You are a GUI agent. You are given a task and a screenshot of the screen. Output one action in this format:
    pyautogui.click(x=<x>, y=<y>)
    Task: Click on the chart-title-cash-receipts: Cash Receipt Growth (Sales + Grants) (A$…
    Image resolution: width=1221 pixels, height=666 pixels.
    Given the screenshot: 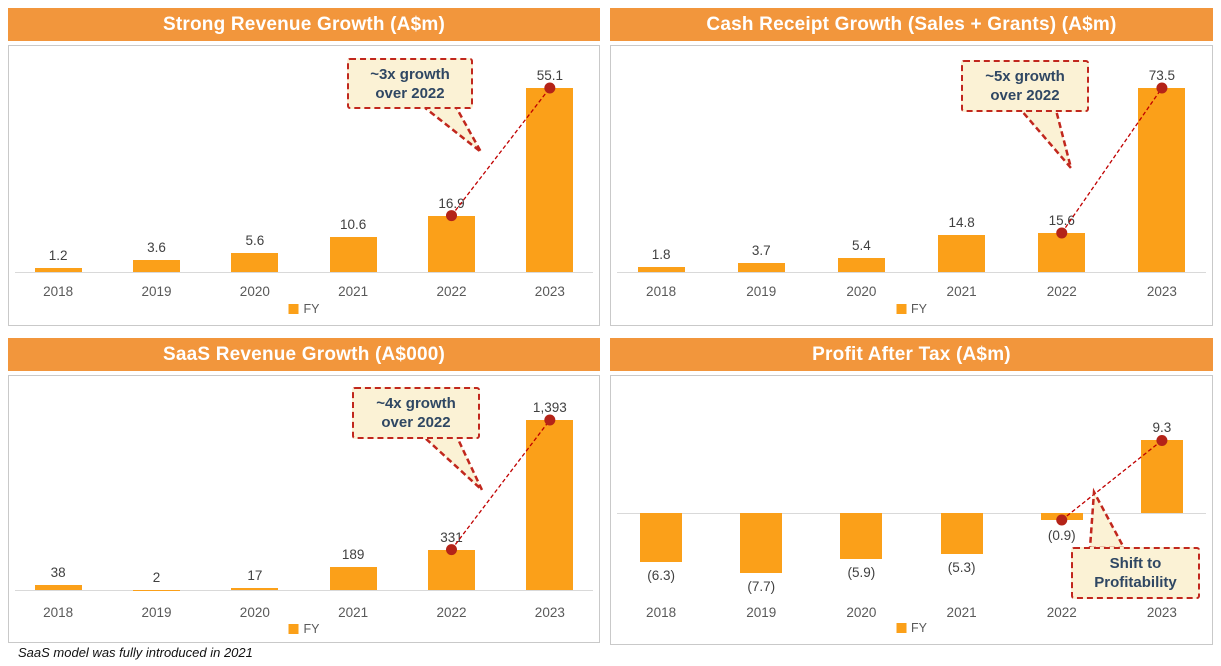 What is the action you would take?
    pyautogui.click(x=911, y=24)
    